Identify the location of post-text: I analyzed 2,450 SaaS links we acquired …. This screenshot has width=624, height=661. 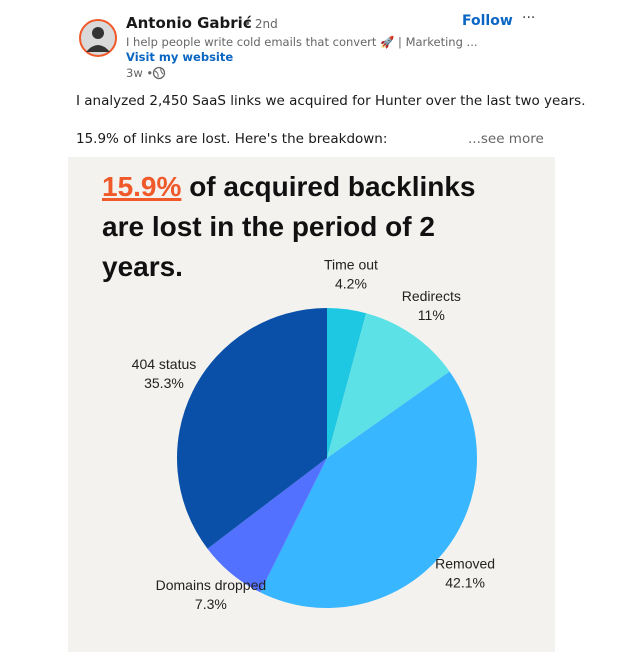
(331, 101).